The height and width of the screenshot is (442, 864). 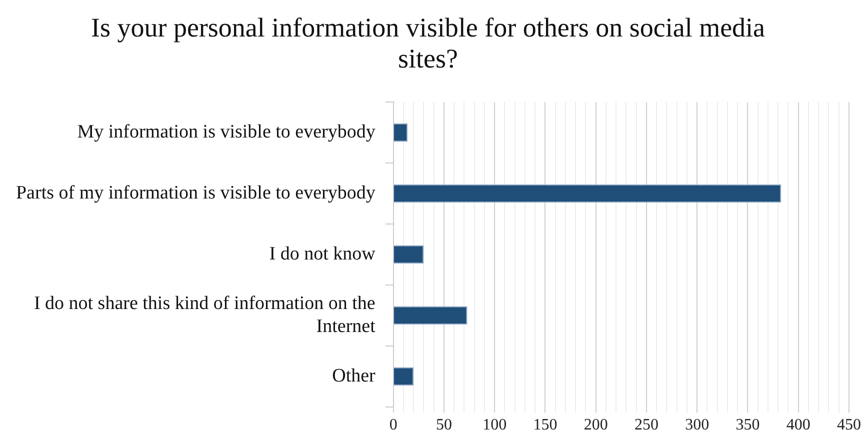 What do you see at coordinates (322, 253) in the screenshot?
I see `y-tick-label: I do not know` at bounding box center [322, 253].